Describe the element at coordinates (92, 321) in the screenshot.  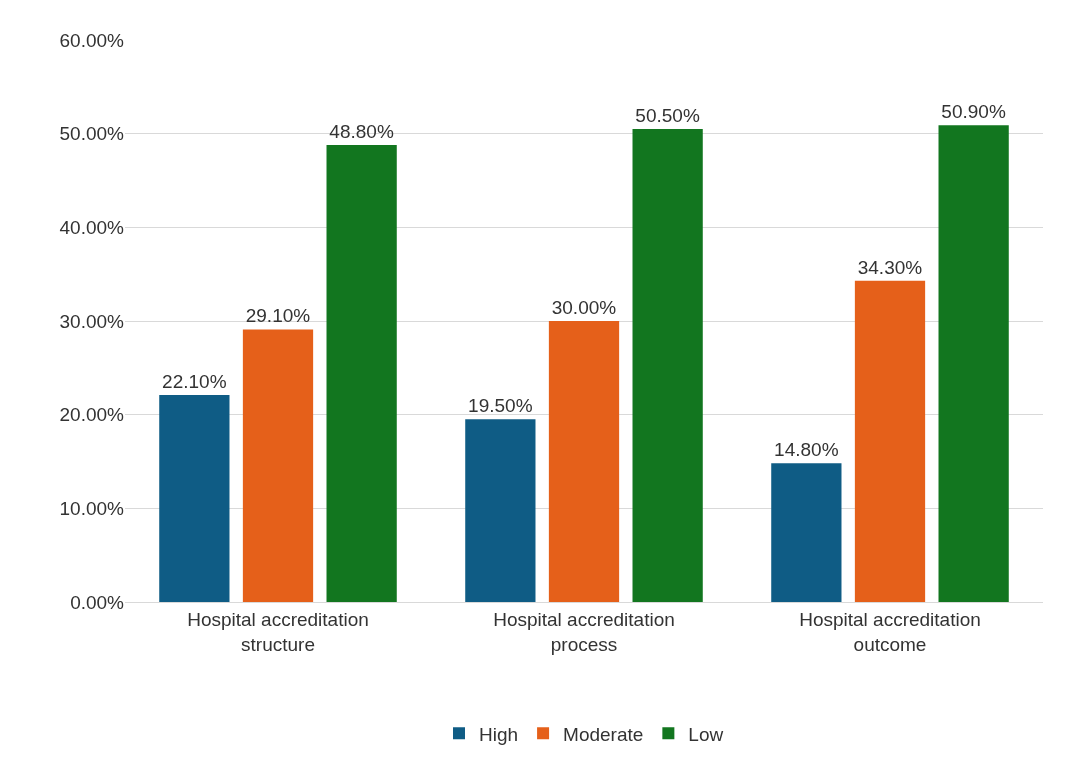
I see `y-tick-label: 30.00%` at that location.